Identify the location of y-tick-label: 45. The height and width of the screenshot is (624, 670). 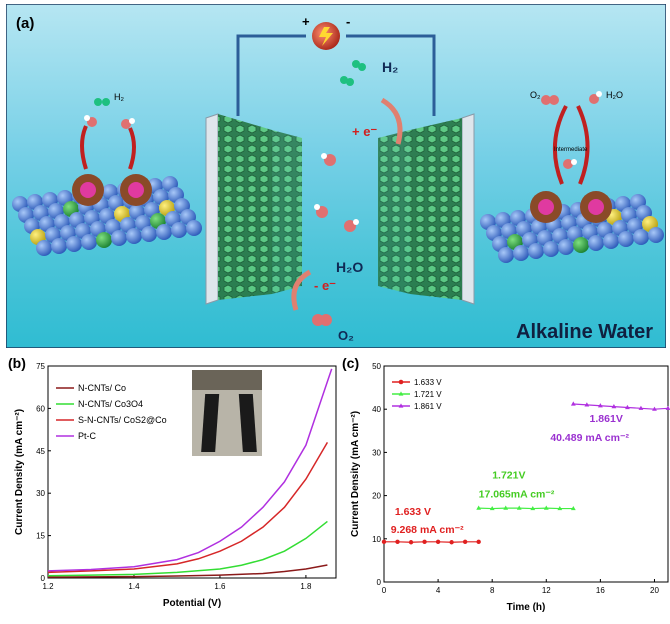
(40, 451).